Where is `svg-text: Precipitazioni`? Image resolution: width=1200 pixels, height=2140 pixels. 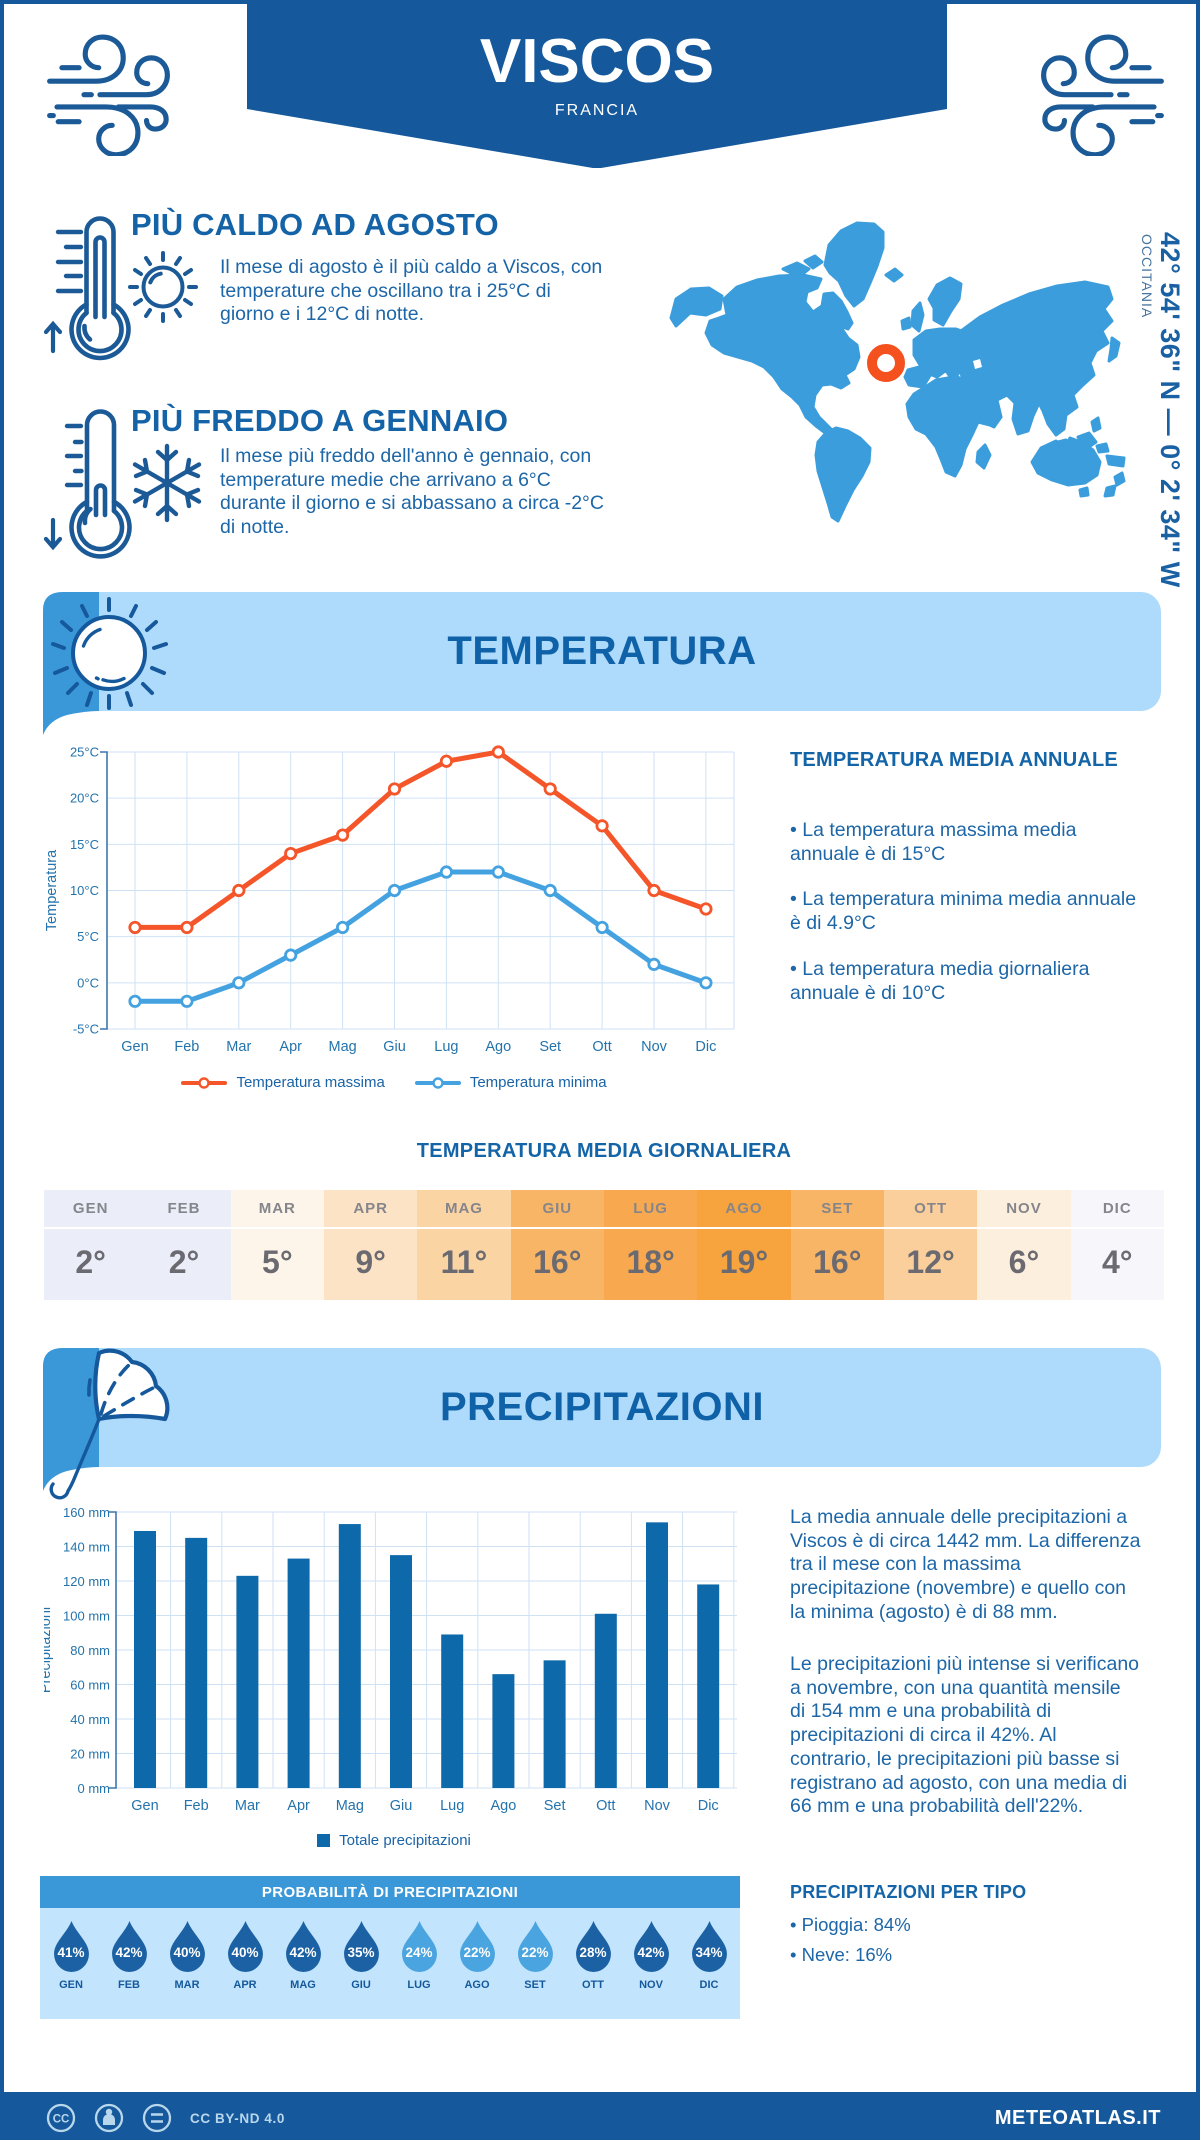
svg-text: Precipitazioni is located at coordinates (49, 1650).